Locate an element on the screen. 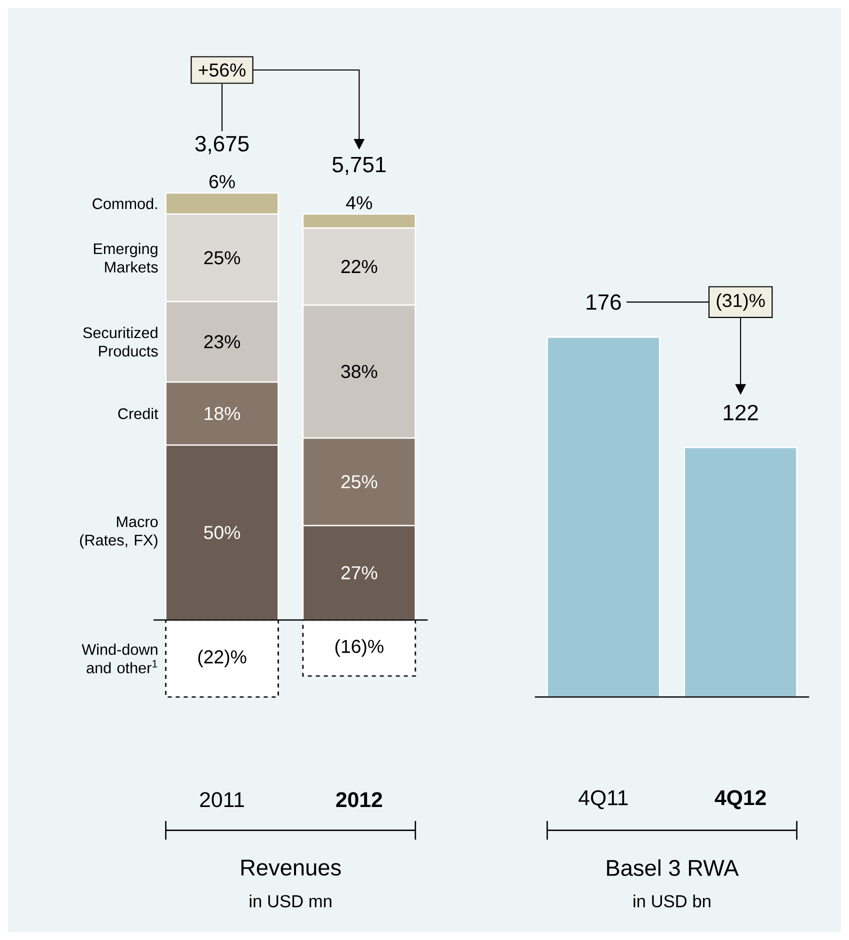  series-label: Wind-down and other$^{1}$ is located at coordinates (120, 659).